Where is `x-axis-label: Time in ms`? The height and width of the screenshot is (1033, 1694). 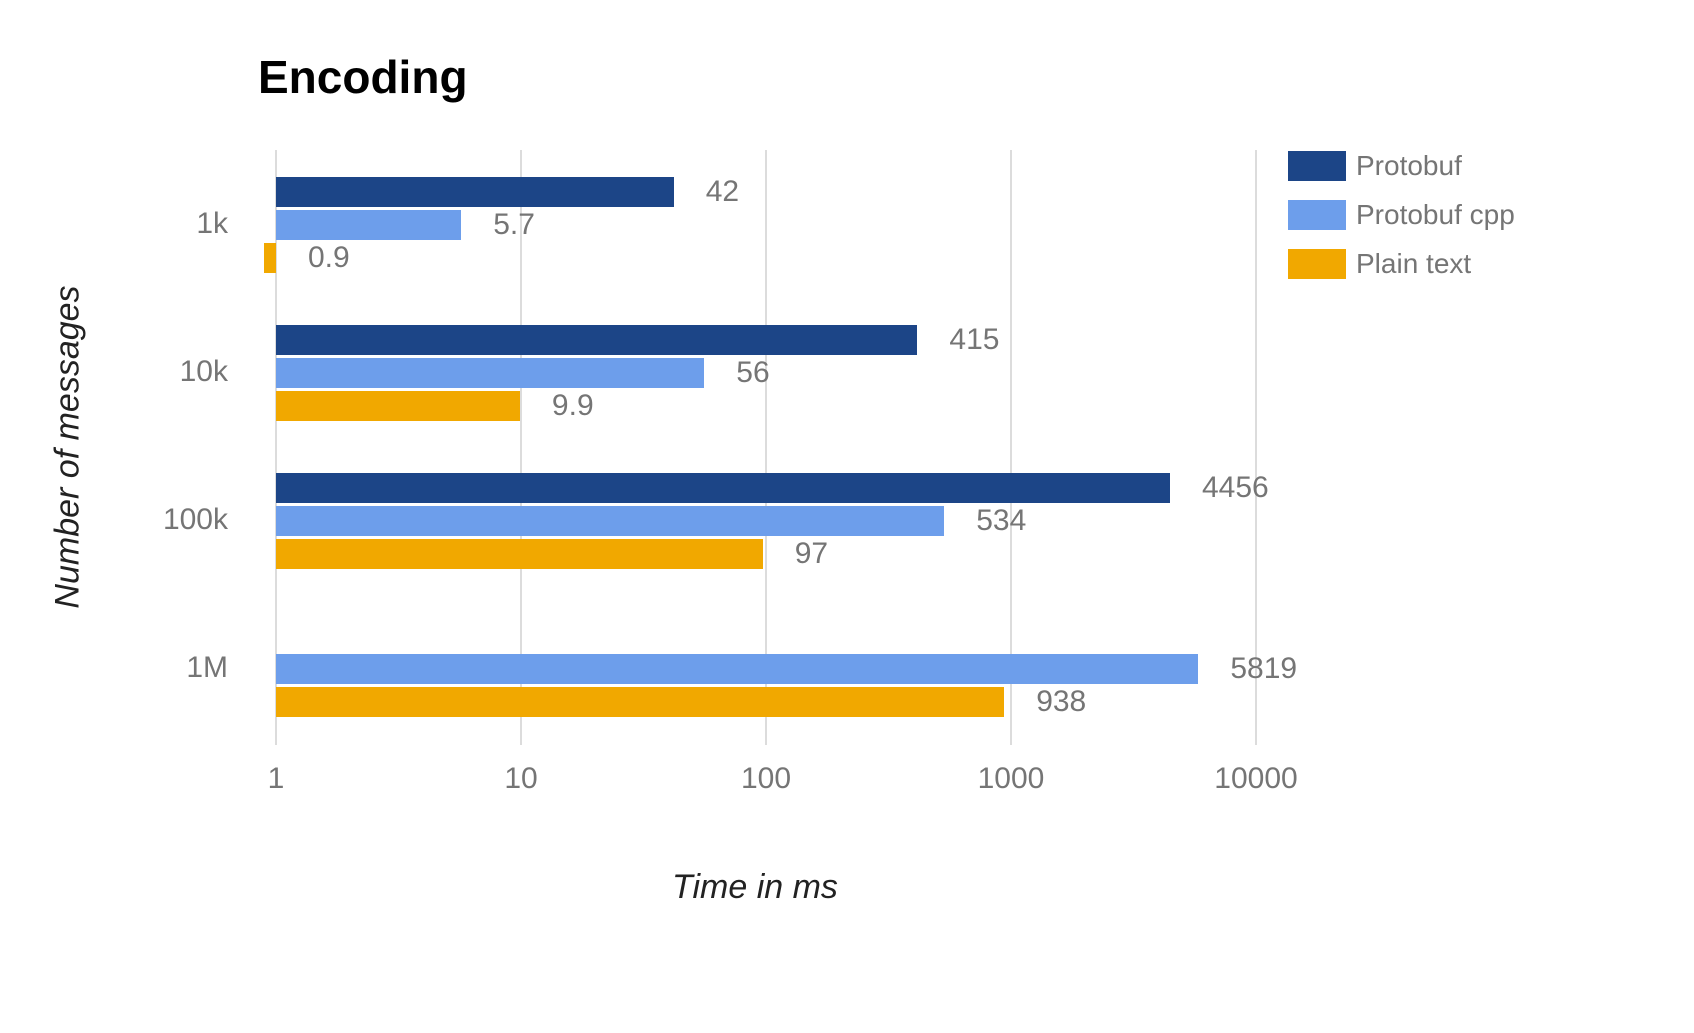 x-axis-label: Time in ms is located at coordinates (755, 887).